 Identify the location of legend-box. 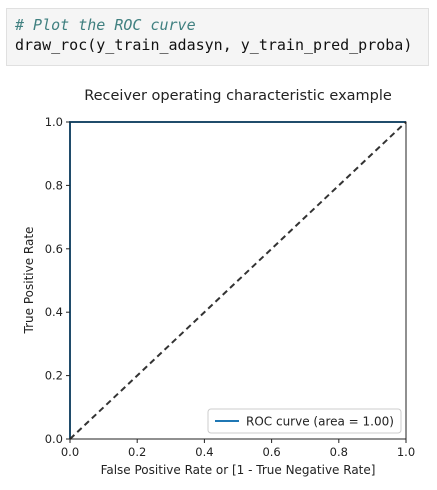
(304, 421).